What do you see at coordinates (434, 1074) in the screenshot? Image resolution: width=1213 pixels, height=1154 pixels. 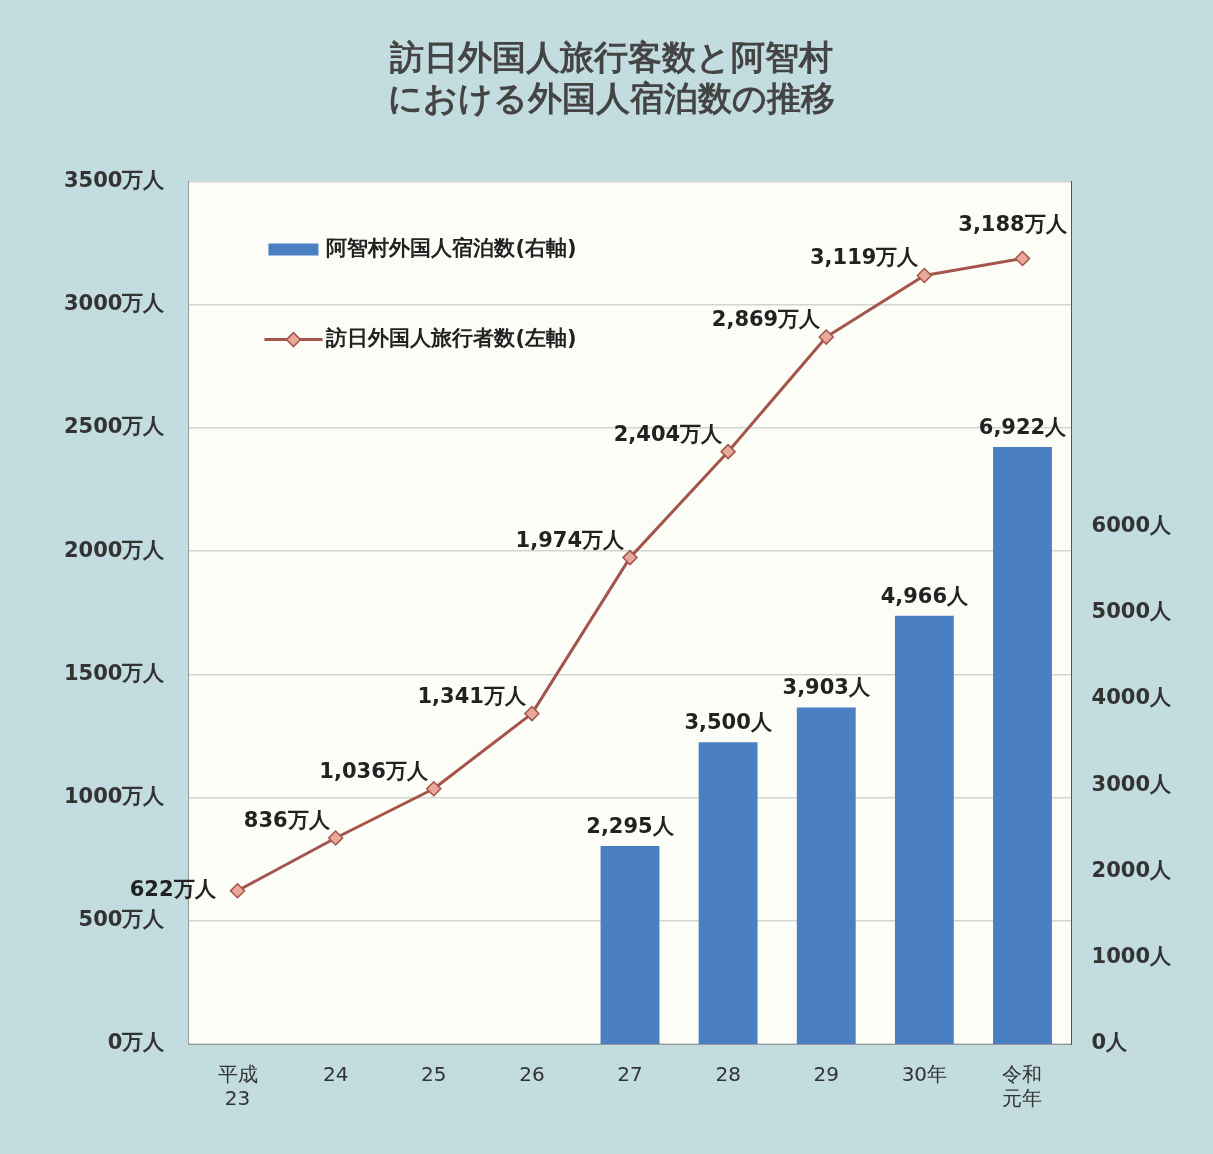 I see `x-tick-label: 25` at bounding box center [434, 1074].